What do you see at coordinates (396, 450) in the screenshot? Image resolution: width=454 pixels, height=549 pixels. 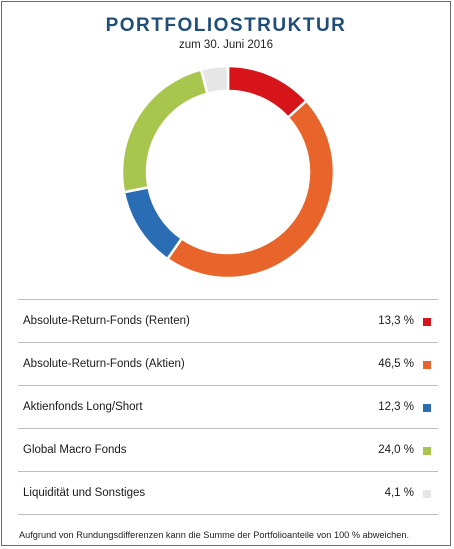 I see `legend-value: 24,0 %` at bounding box center [396, 450].